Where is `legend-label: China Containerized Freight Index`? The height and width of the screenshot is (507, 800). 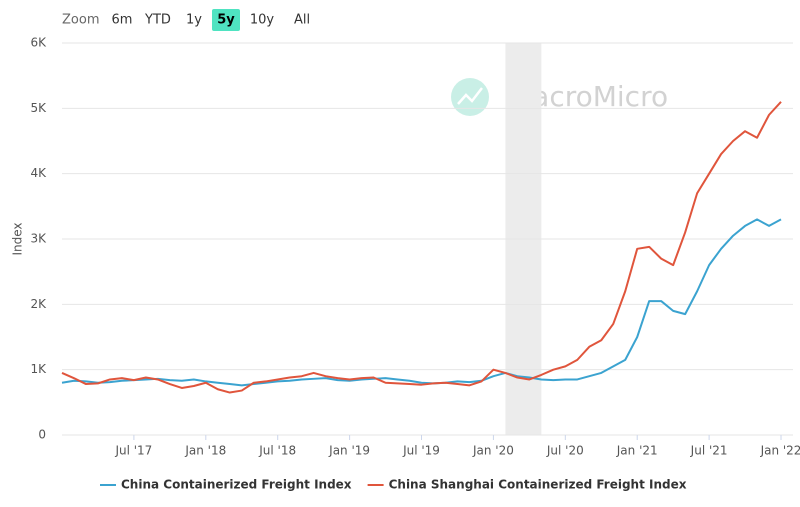
legend-label: China Containerized Freight Index is located at coordinates (236, 485).